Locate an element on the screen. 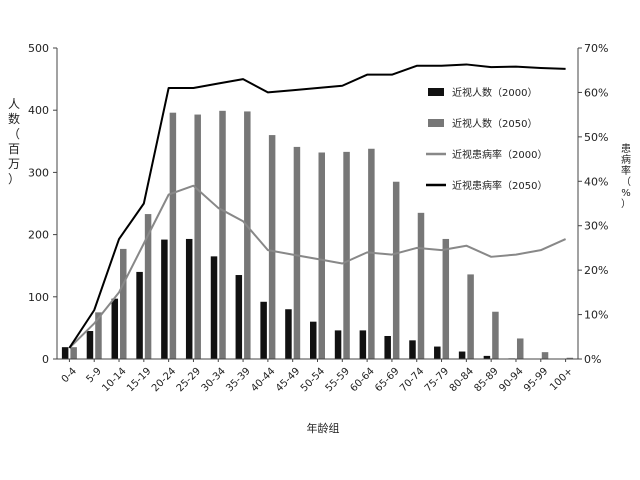 The image size is (640, 480). y2-tick-label: 40% is located at coordinates (596, 181).